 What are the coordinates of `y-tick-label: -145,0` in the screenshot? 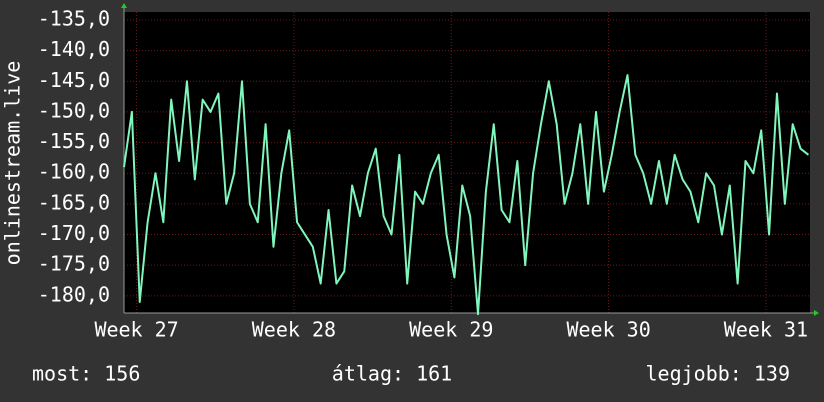 It's located at (74, 80).